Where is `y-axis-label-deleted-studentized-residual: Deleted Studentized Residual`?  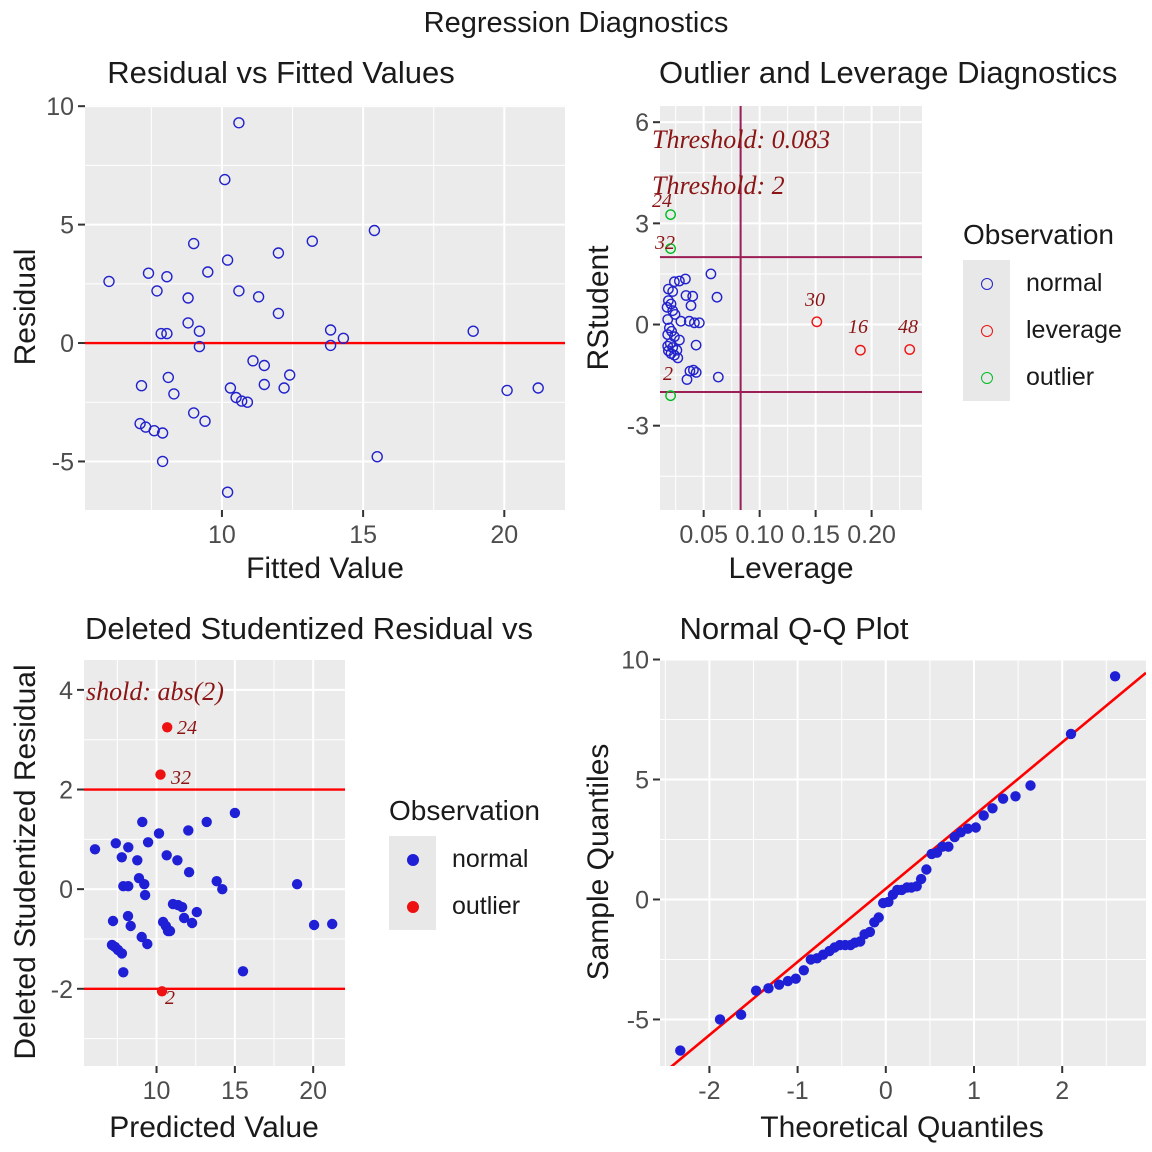
y-axis-label-deleted-studentized-residual: Deleted Studentized Residual is located at coordinates (25, 862).